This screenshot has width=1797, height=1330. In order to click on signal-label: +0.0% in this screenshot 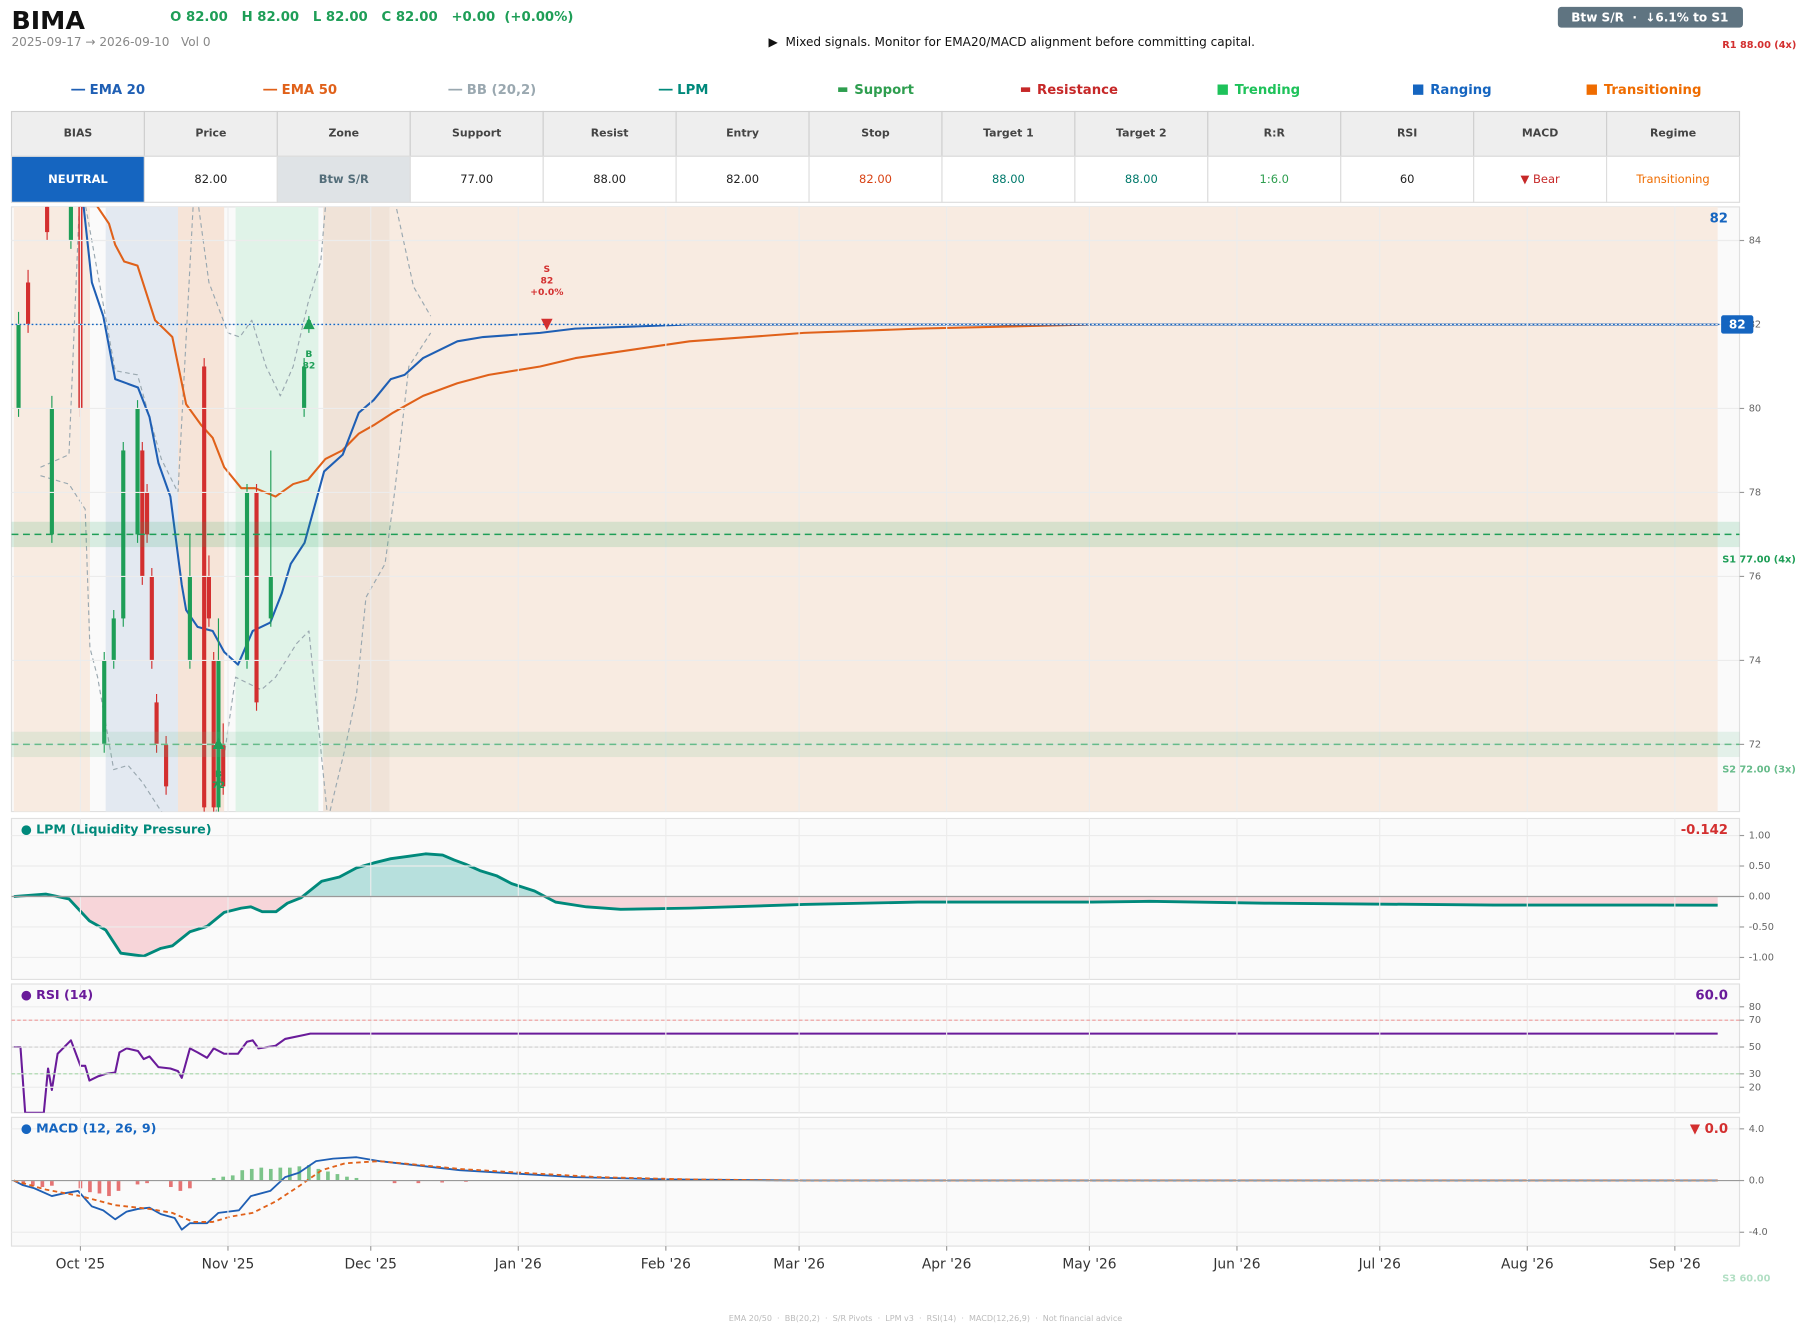, I will do `click(546, 292)`.